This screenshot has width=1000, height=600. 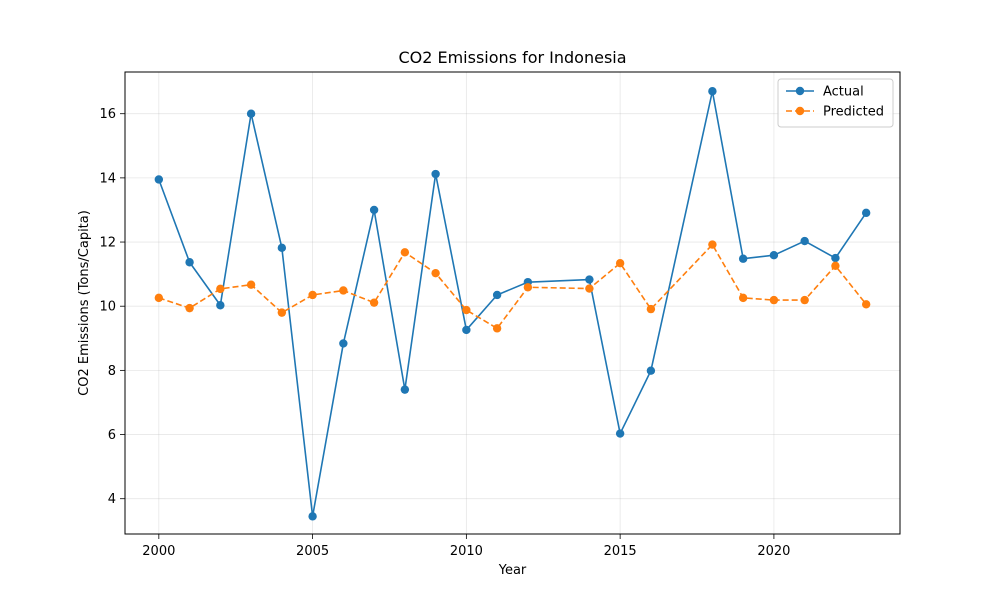 I want to click on series-line-predicted, so click(x=512, y=286).